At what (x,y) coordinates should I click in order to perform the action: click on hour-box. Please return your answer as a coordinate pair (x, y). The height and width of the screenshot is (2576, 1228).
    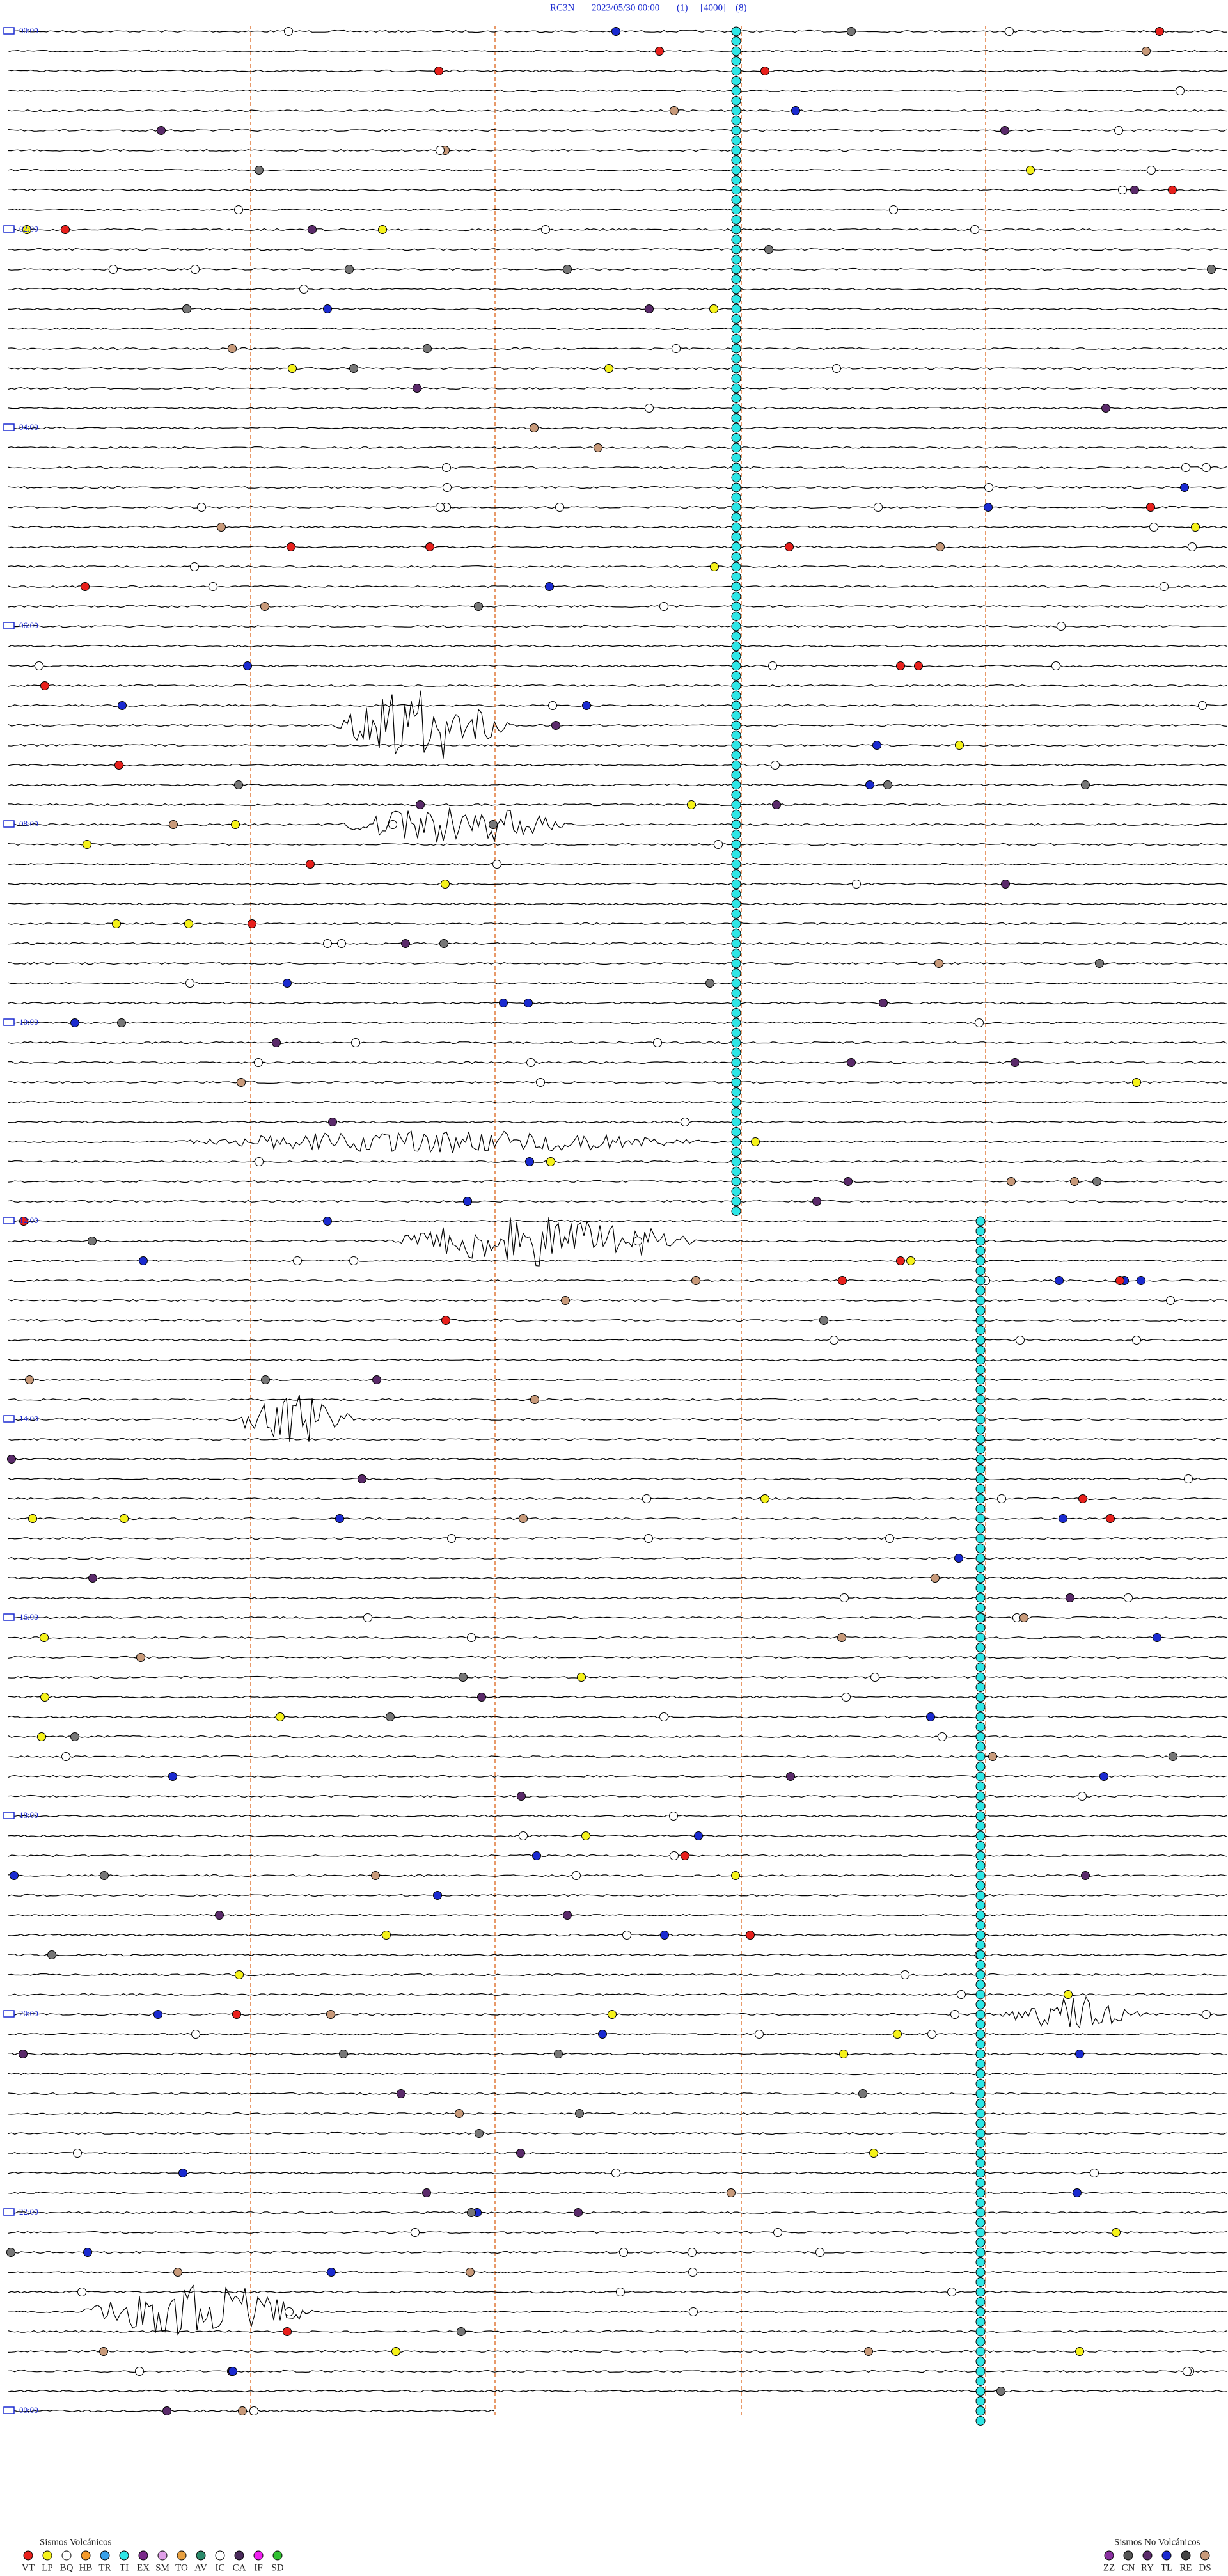
    Looking at the image, I should click on (9, 2410).